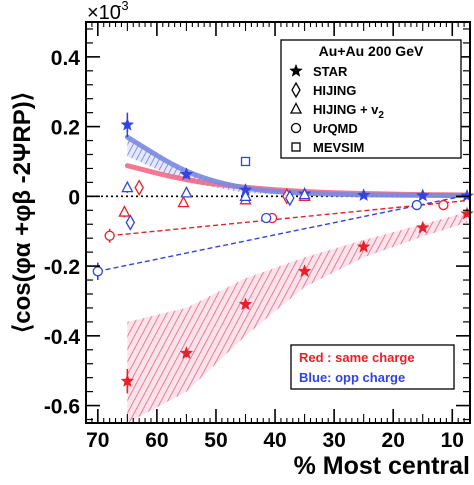 This screenshot has height=485, width=474. What do you see at coordinates (123, 6) in the screenshot?
I see `y-multiplier-exponent: -3` at bounding box center [123, 6].